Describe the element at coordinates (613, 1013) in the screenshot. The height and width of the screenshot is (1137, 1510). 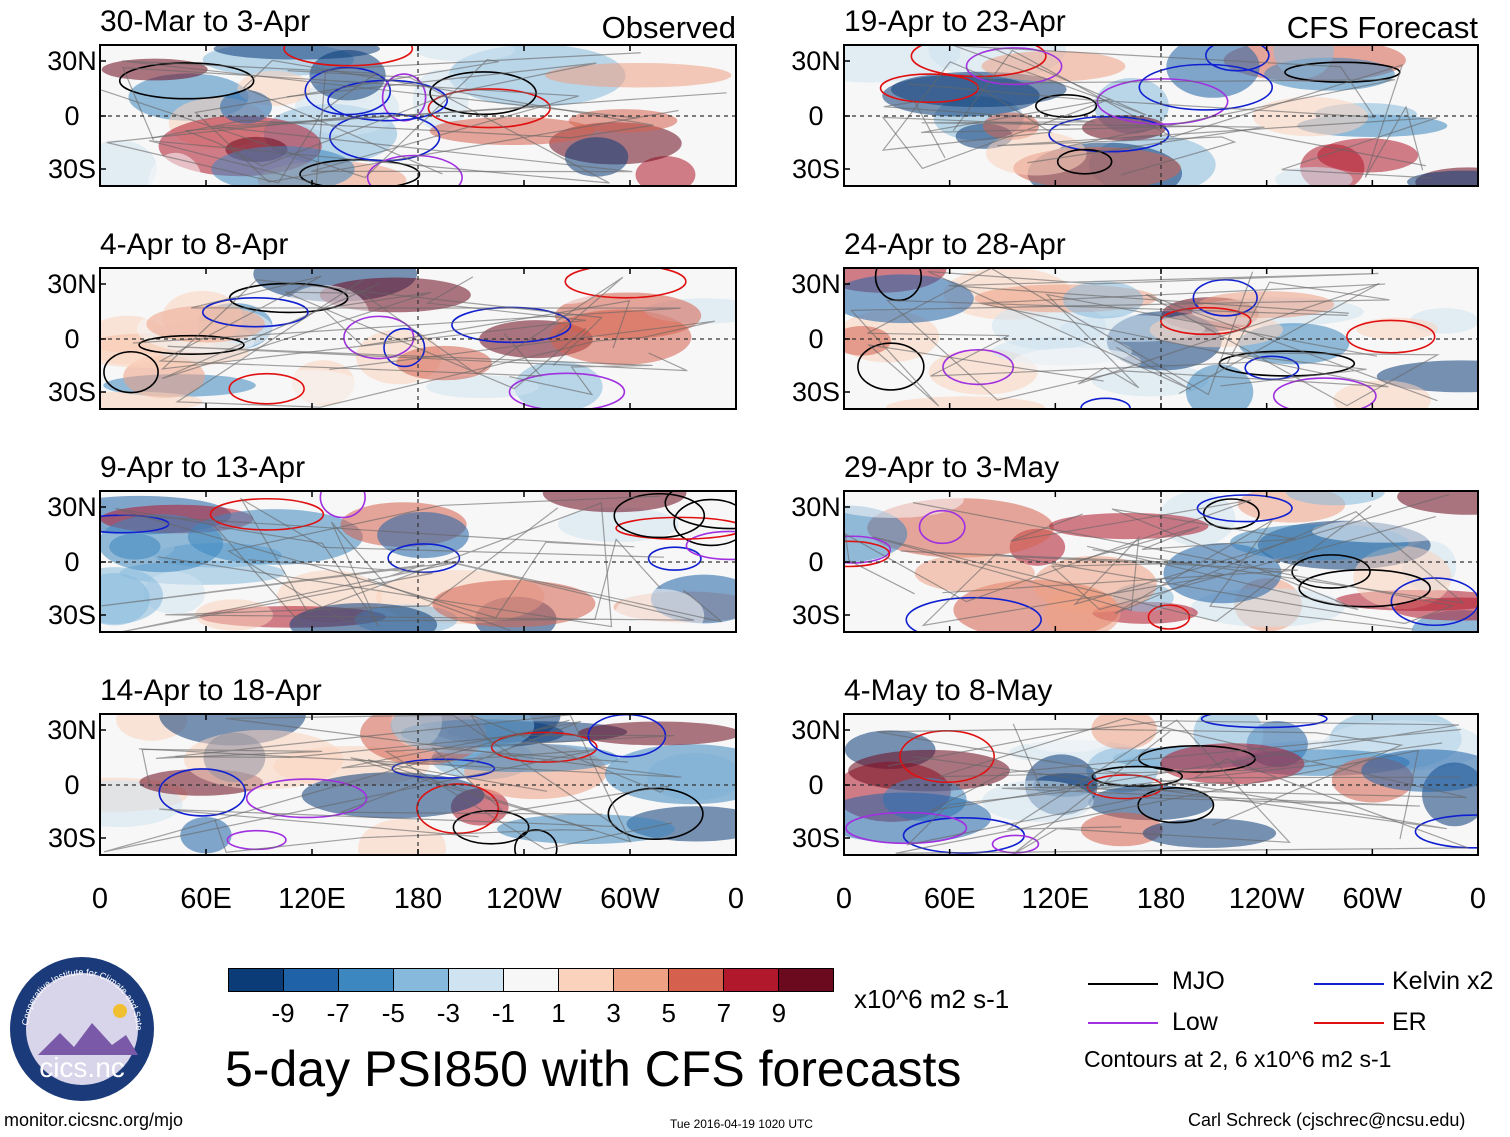
I see `colorbar-level-label: 3` at that location.